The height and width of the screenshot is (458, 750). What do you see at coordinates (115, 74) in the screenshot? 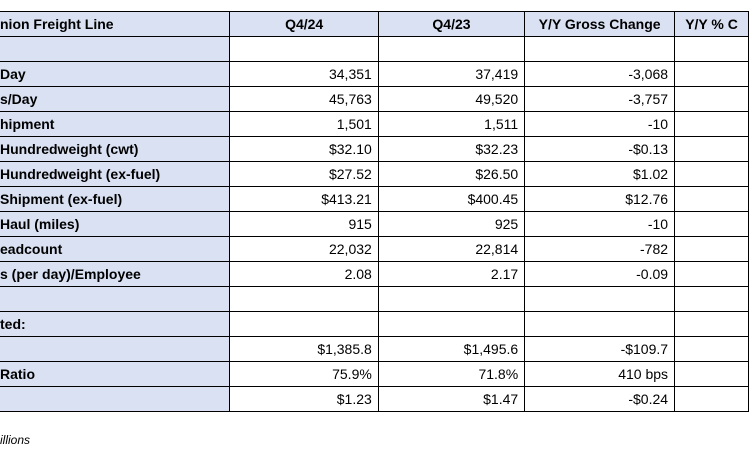
I see `metric-label: Day` at bounding box center [115, 74].